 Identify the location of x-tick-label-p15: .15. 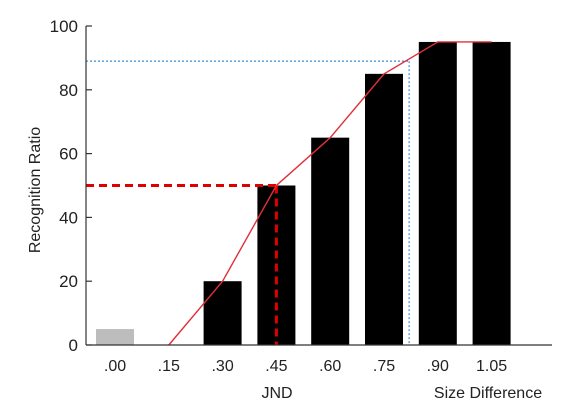
(169, 366).